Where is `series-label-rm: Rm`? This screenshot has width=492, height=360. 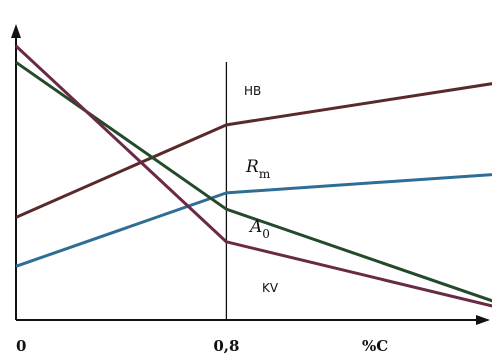 series-label-rm: Rm is located at coordinates (258, 169).